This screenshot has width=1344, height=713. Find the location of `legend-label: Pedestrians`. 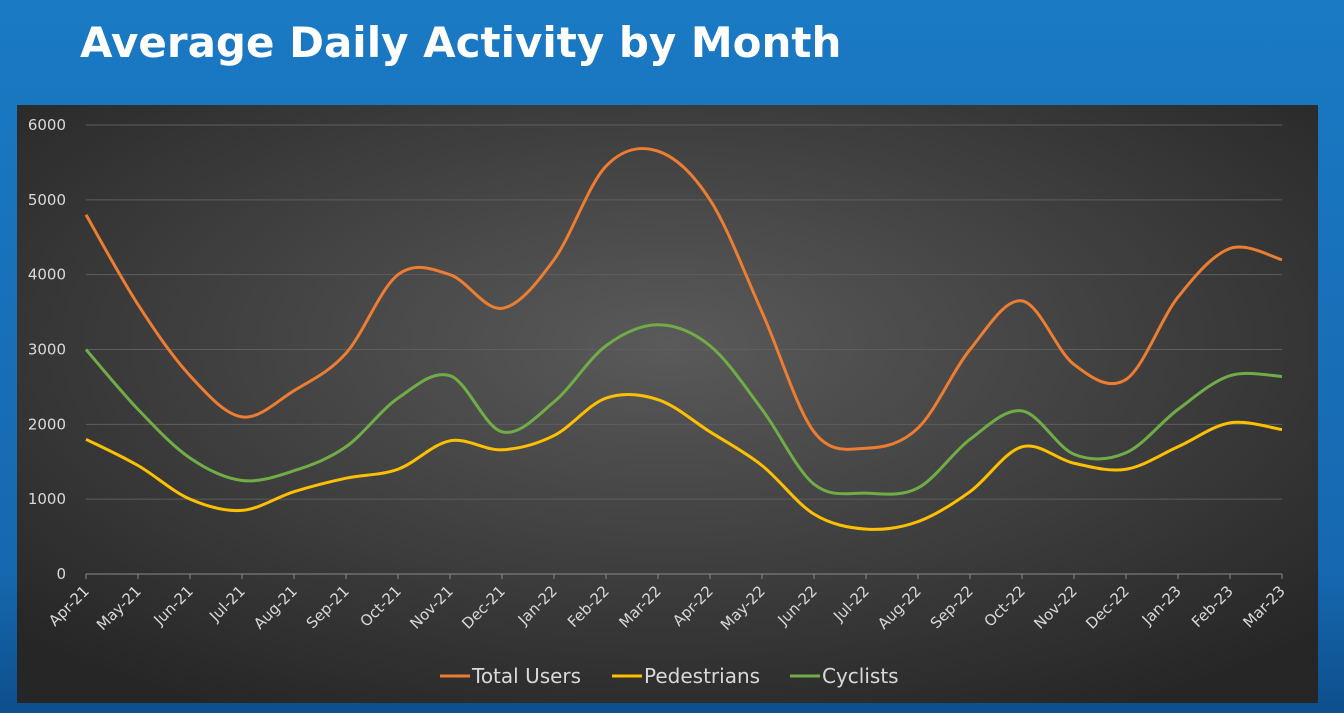

legend-label: Pedestrians is located at coordinates (702, 676).